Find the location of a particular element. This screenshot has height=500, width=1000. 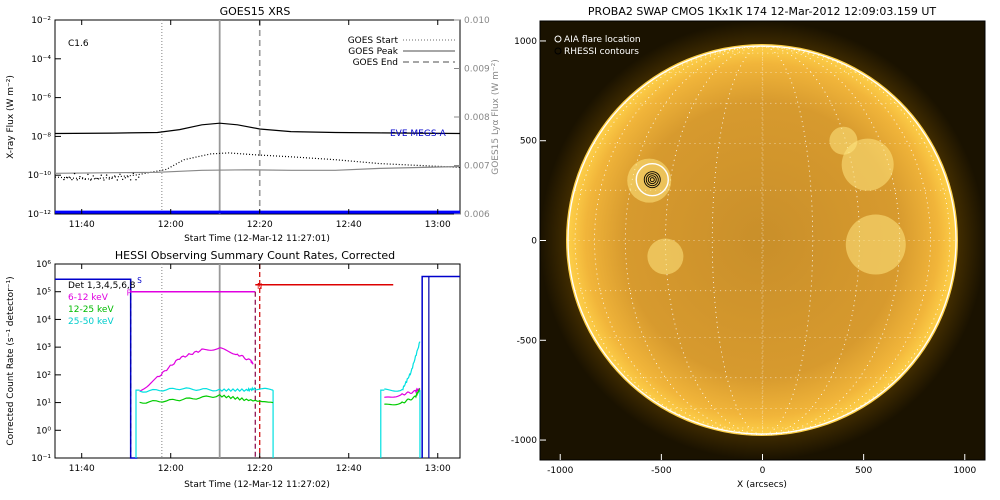

y-tick-label: 10⁴ is located at coordinates (43, 320).